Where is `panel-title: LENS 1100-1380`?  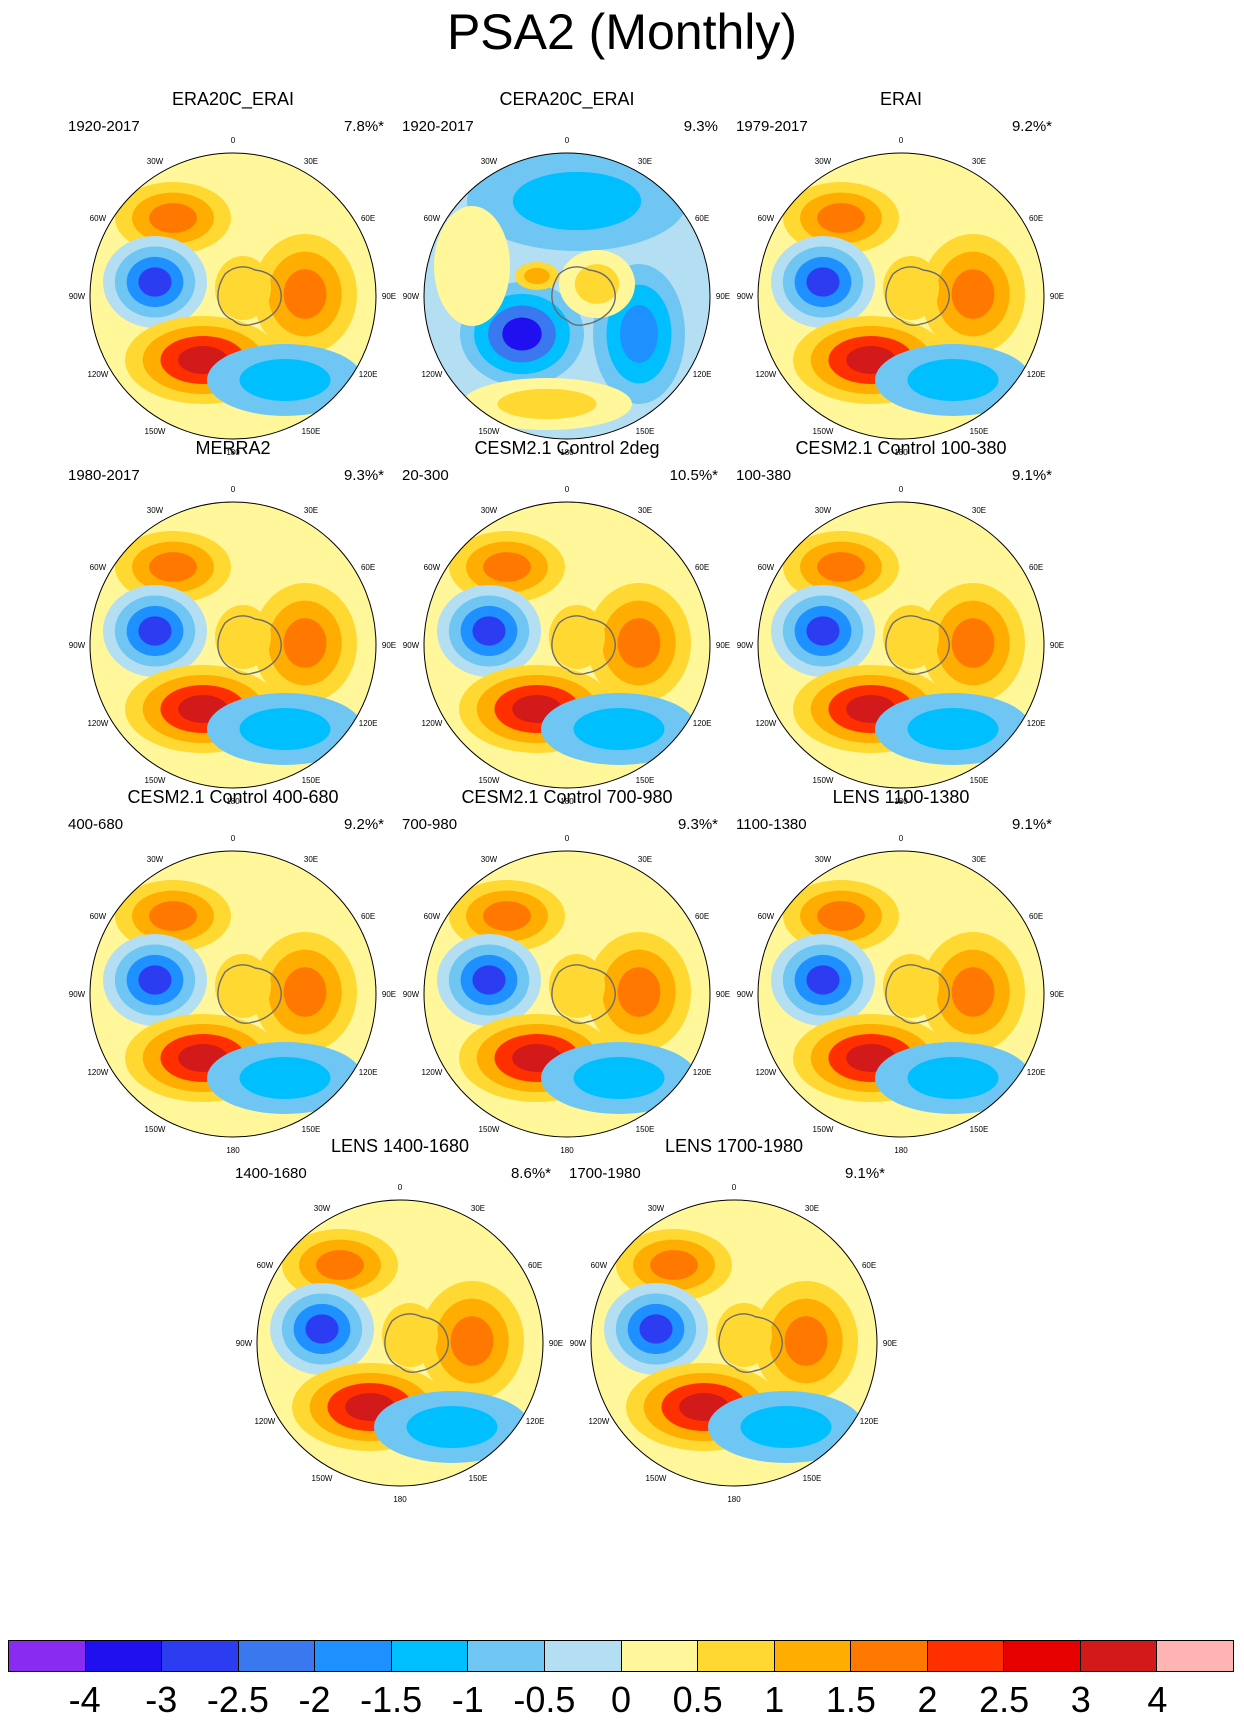
panel-title: LENS 1100-1380 is located at coordinates (901, 797).